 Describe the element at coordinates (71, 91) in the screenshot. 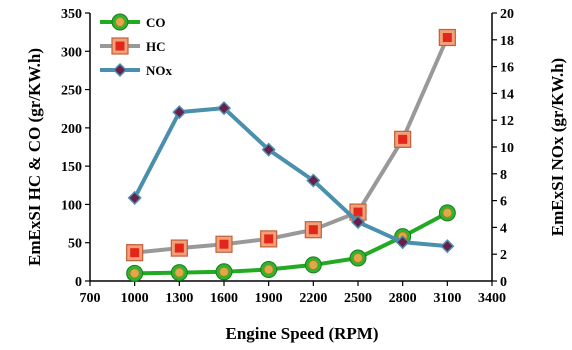

I see `y-tick-label: 250` at that location.